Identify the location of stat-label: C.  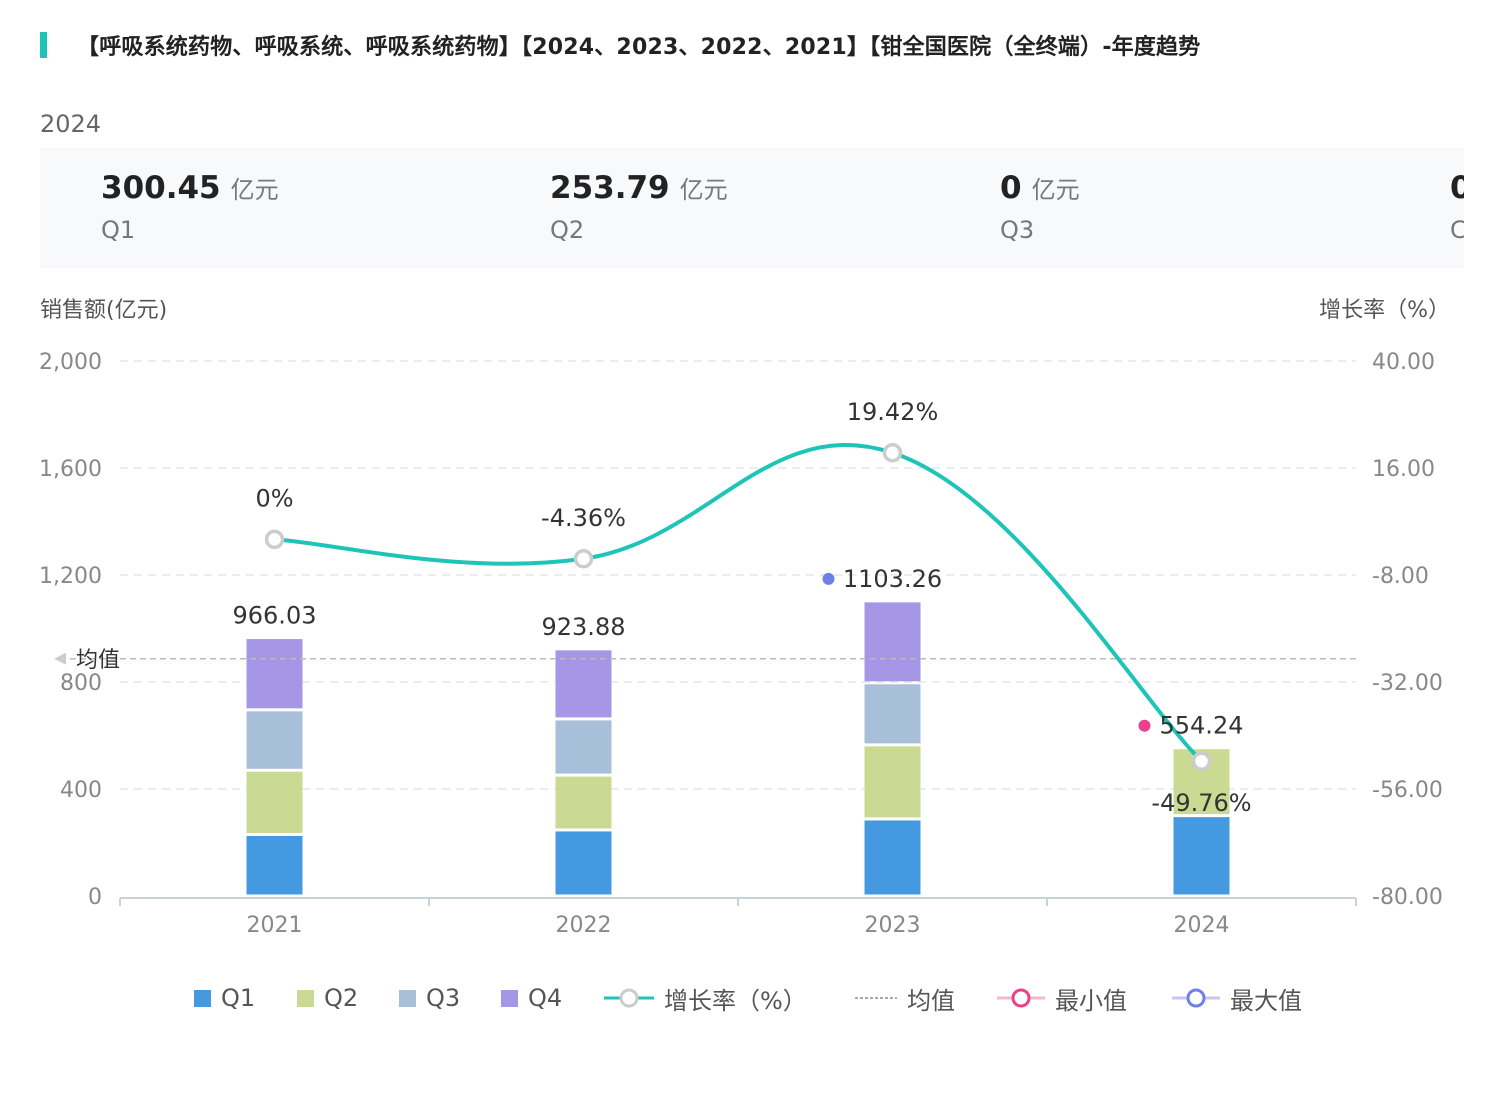
(1457, 230).